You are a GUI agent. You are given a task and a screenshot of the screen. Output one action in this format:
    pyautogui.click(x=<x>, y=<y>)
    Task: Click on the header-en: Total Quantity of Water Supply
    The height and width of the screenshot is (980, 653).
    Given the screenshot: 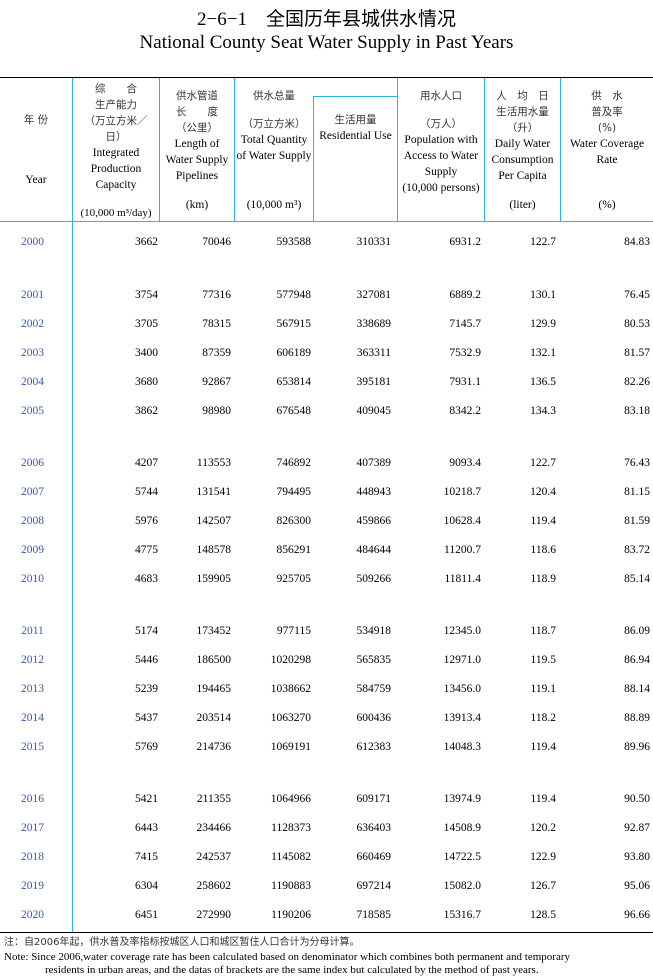 What is the action you would take?
    pyautogui.click(x=274, y=148)
    